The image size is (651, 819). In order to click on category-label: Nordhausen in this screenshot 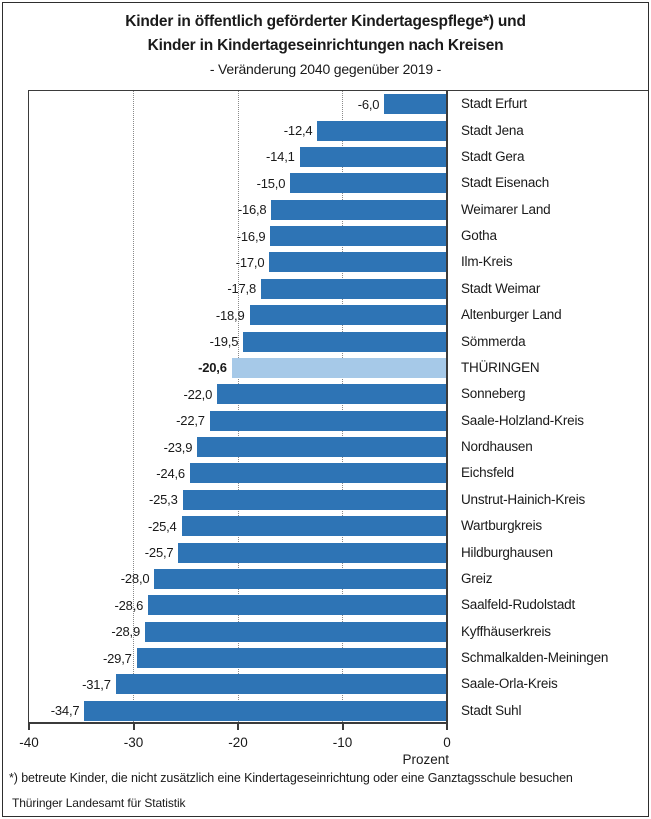, I will do `click(497, 447)`.